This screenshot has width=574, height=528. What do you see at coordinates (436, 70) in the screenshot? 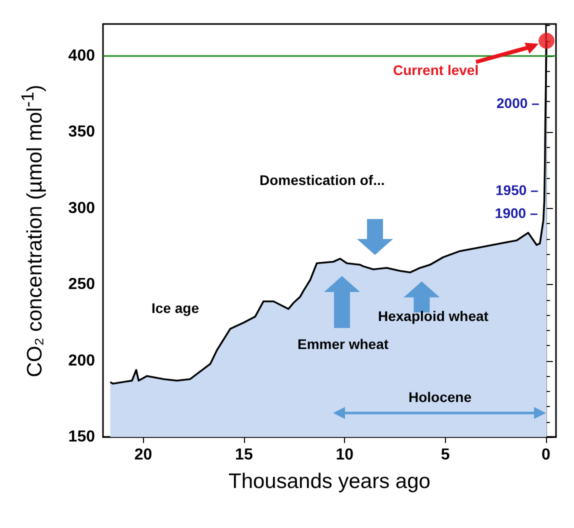
I see `annotation: Current level` at bounding box center [436, 70].